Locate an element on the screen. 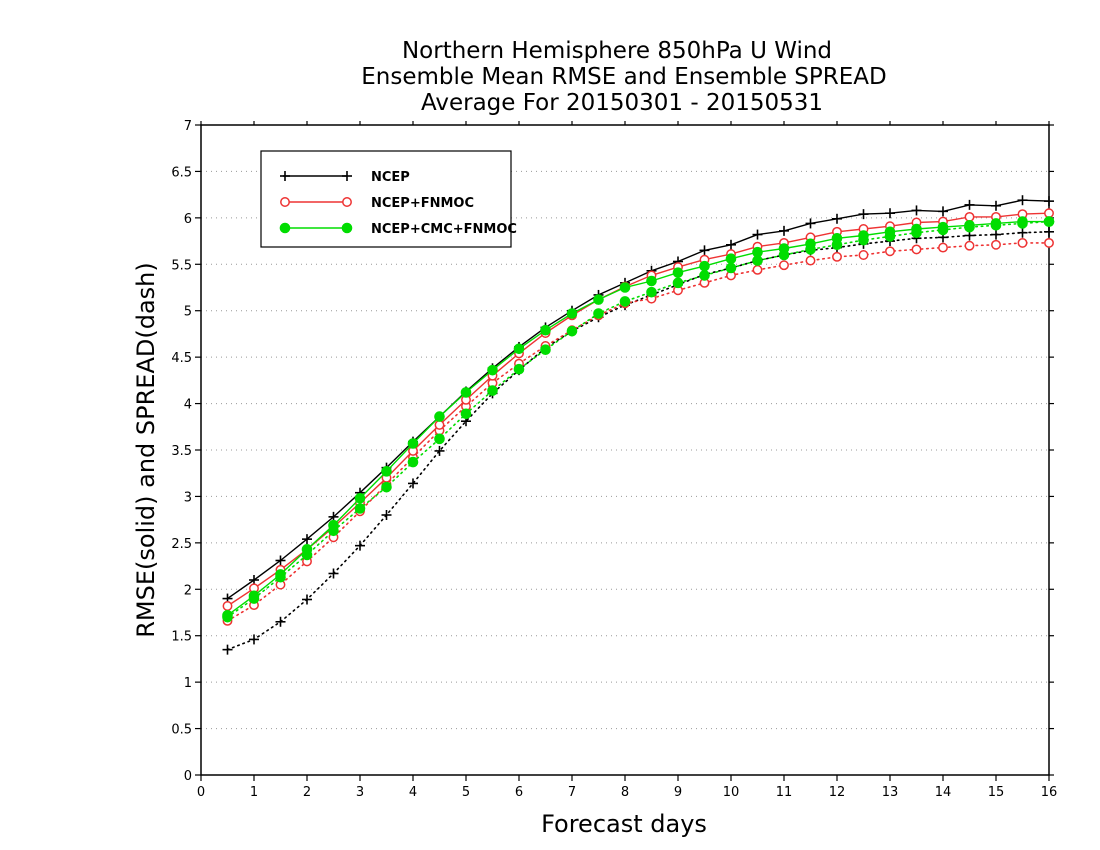 Image resolution: width=1100 pixels, height=850 pixels. x-tick-label-7: 7 is located at coordinates (572, 792).